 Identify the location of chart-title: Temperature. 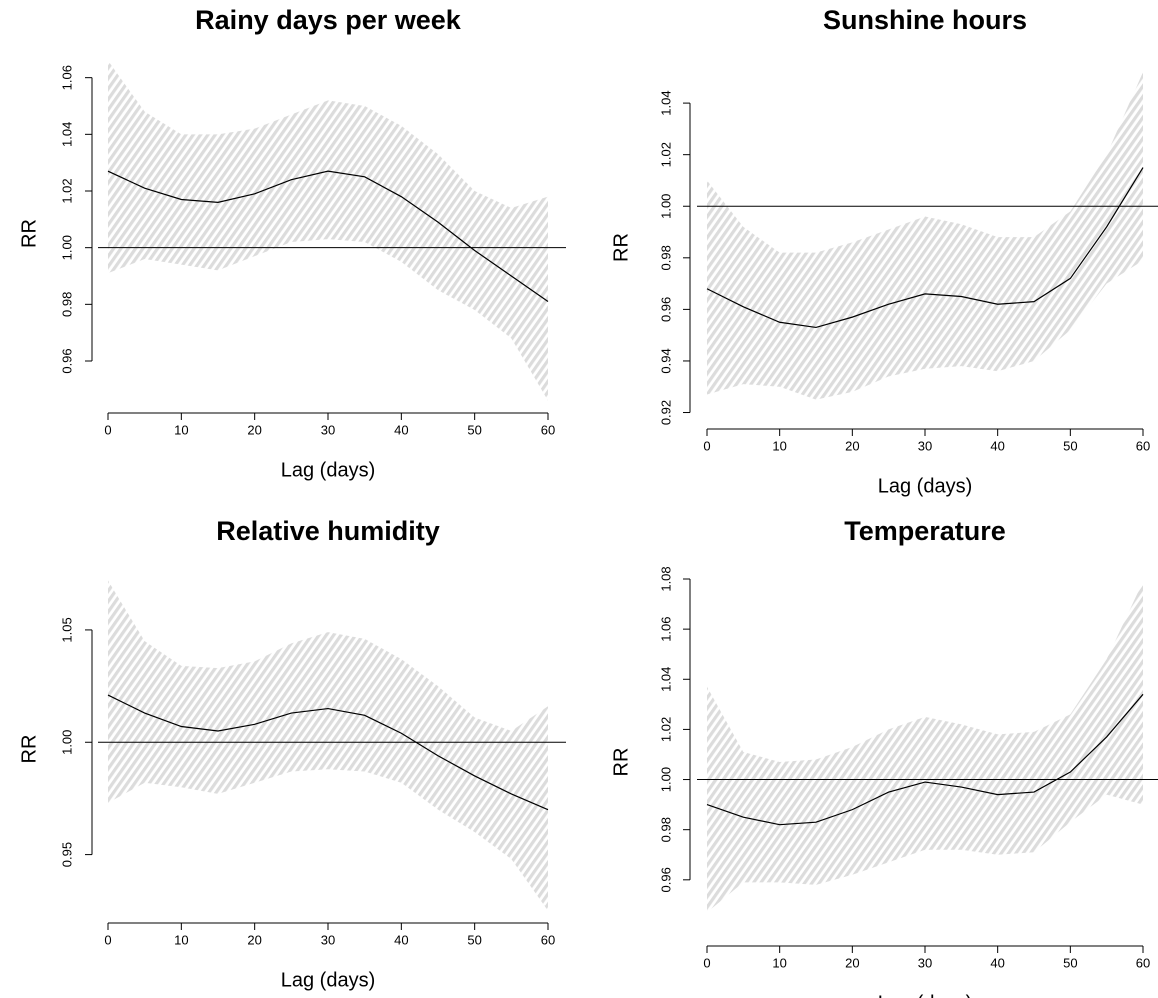
(925, 531).